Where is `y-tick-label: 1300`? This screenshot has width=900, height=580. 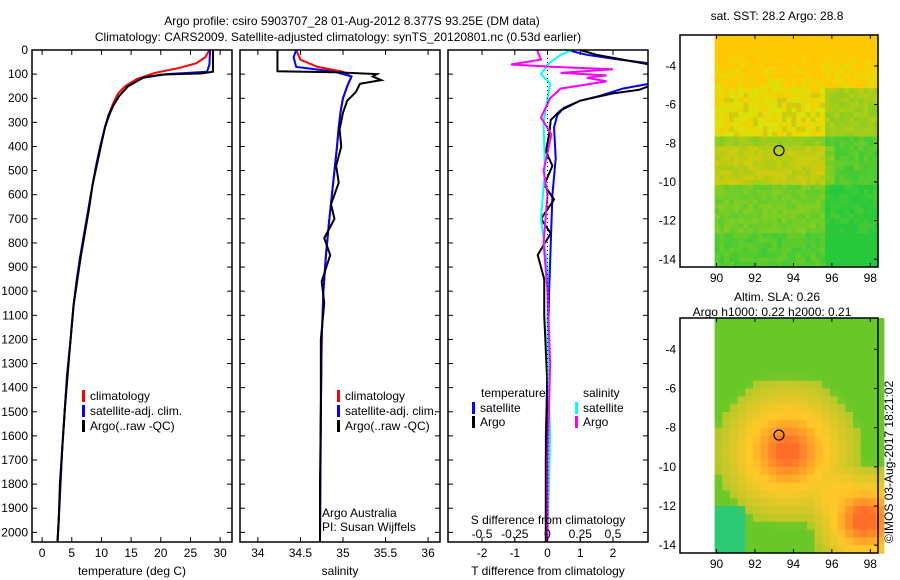
y-tick-label: 1300 is located at coordinates (14, 364).